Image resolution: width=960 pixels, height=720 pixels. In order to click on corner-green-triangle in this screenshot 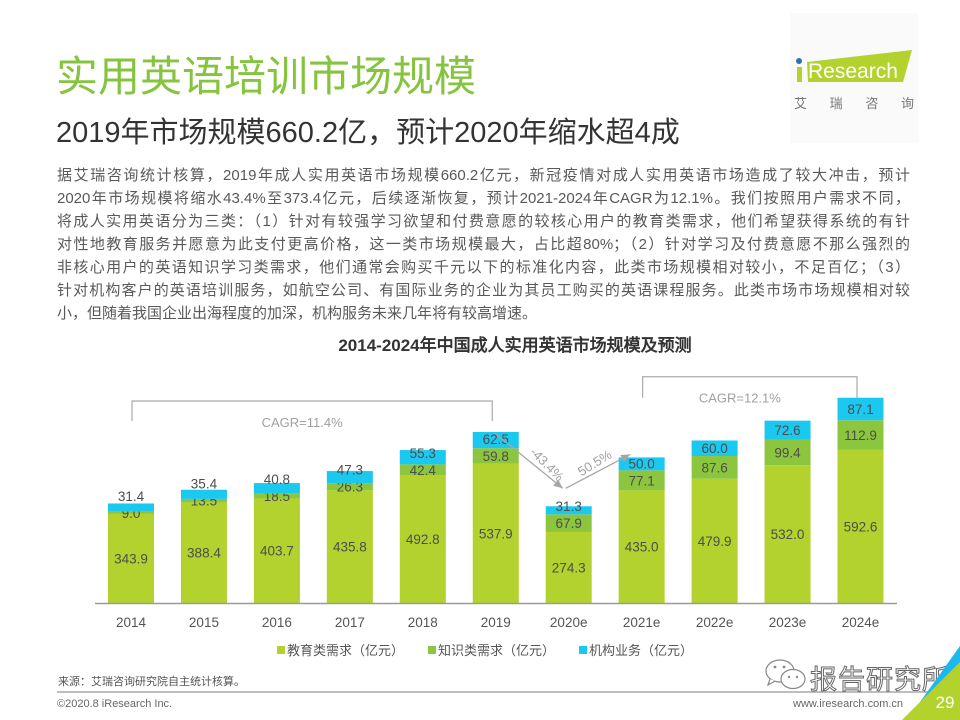, I will do `click(931, 691)`.